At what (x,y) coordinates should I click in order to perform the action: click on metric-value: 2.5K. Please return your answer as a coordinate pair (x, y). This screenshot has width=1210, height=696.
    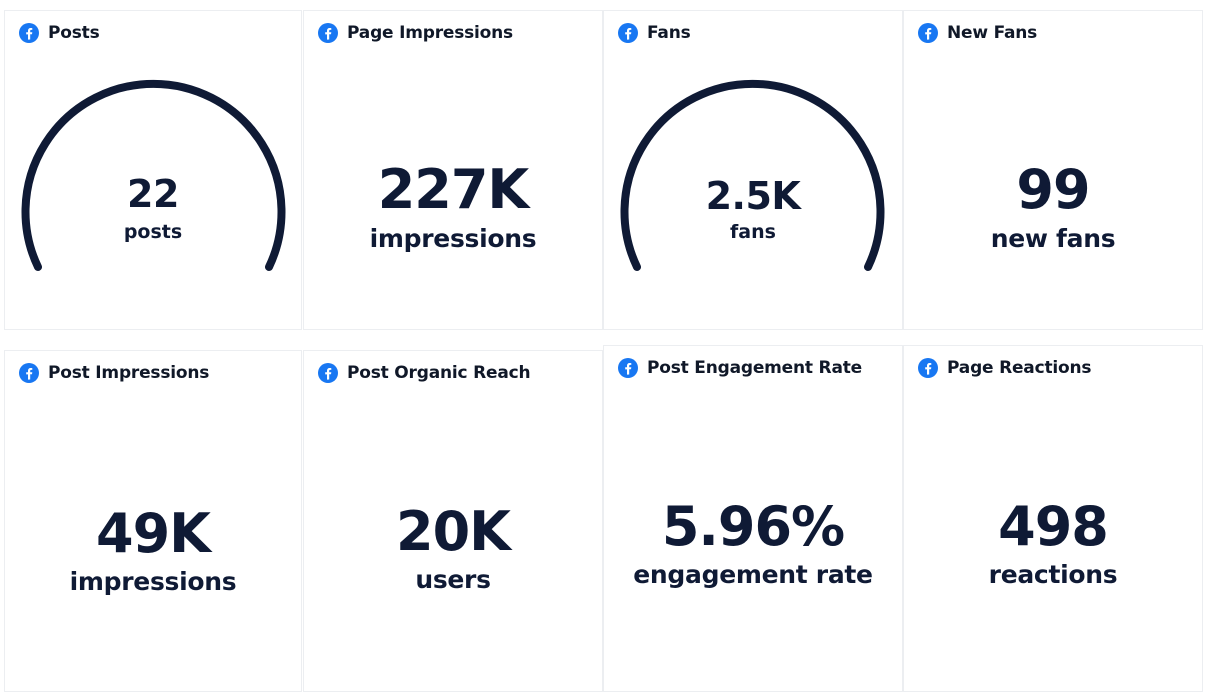
    Looking at the image, I should click on (753, 196).